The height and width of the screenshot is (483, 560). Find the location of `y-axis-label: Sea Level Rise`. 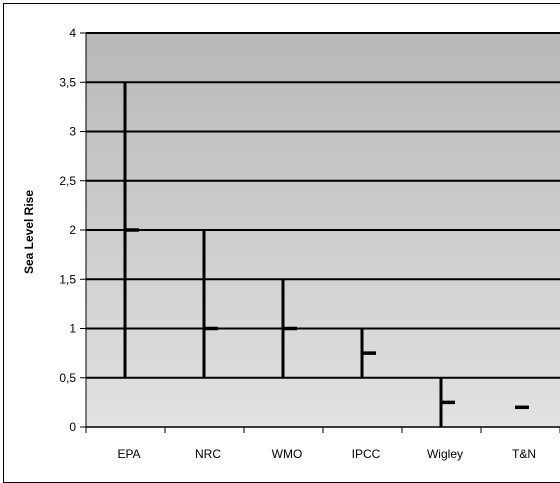

y-axis-label: Sea Level Rise is located at coordinates (29, 232).